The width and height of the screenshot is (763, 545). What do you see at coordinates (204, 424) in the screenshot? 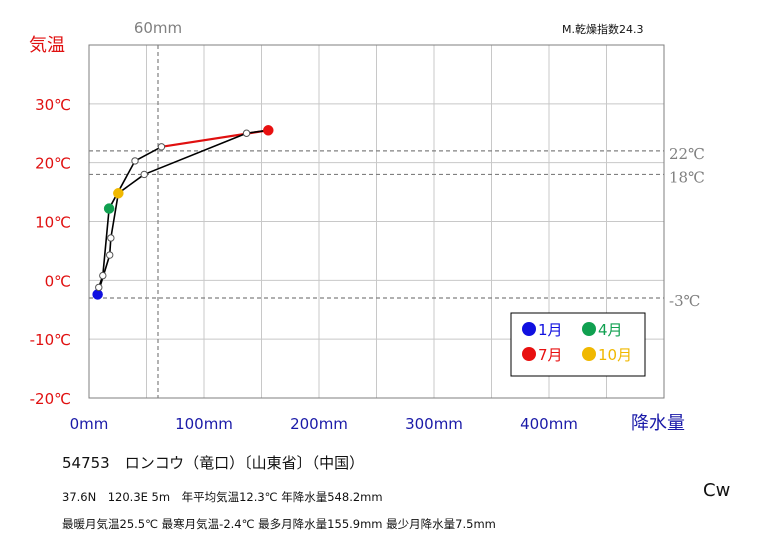
I see `x-tick-label: 100mm` at bounding box center [204, 424].